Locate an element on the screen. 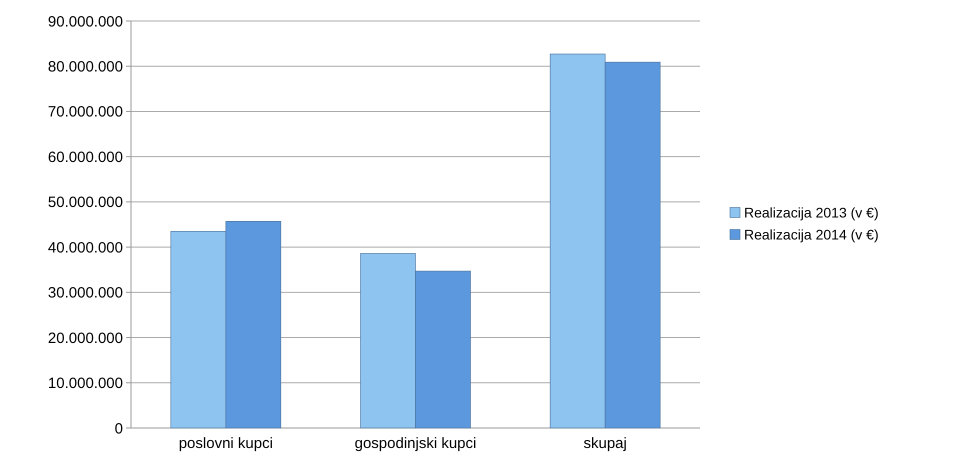 Image resolution: width=976 pixels, height=457 pixels. y-tick-label: 90.000.000 is located at coordinates (85, 21).